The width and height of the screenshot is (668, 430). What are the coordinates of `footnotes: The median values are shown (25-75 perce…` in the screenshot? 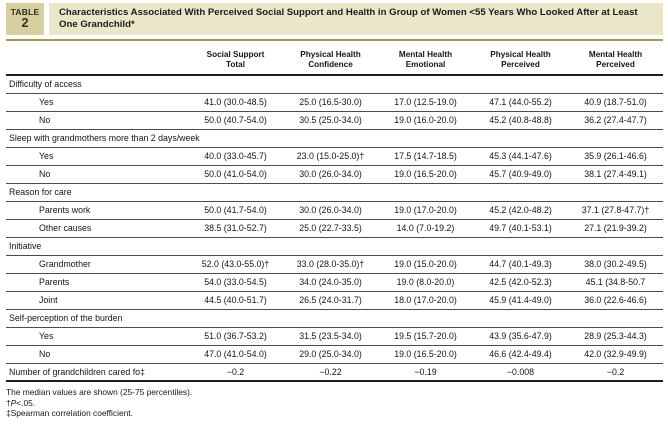 It's located at (334, 403).